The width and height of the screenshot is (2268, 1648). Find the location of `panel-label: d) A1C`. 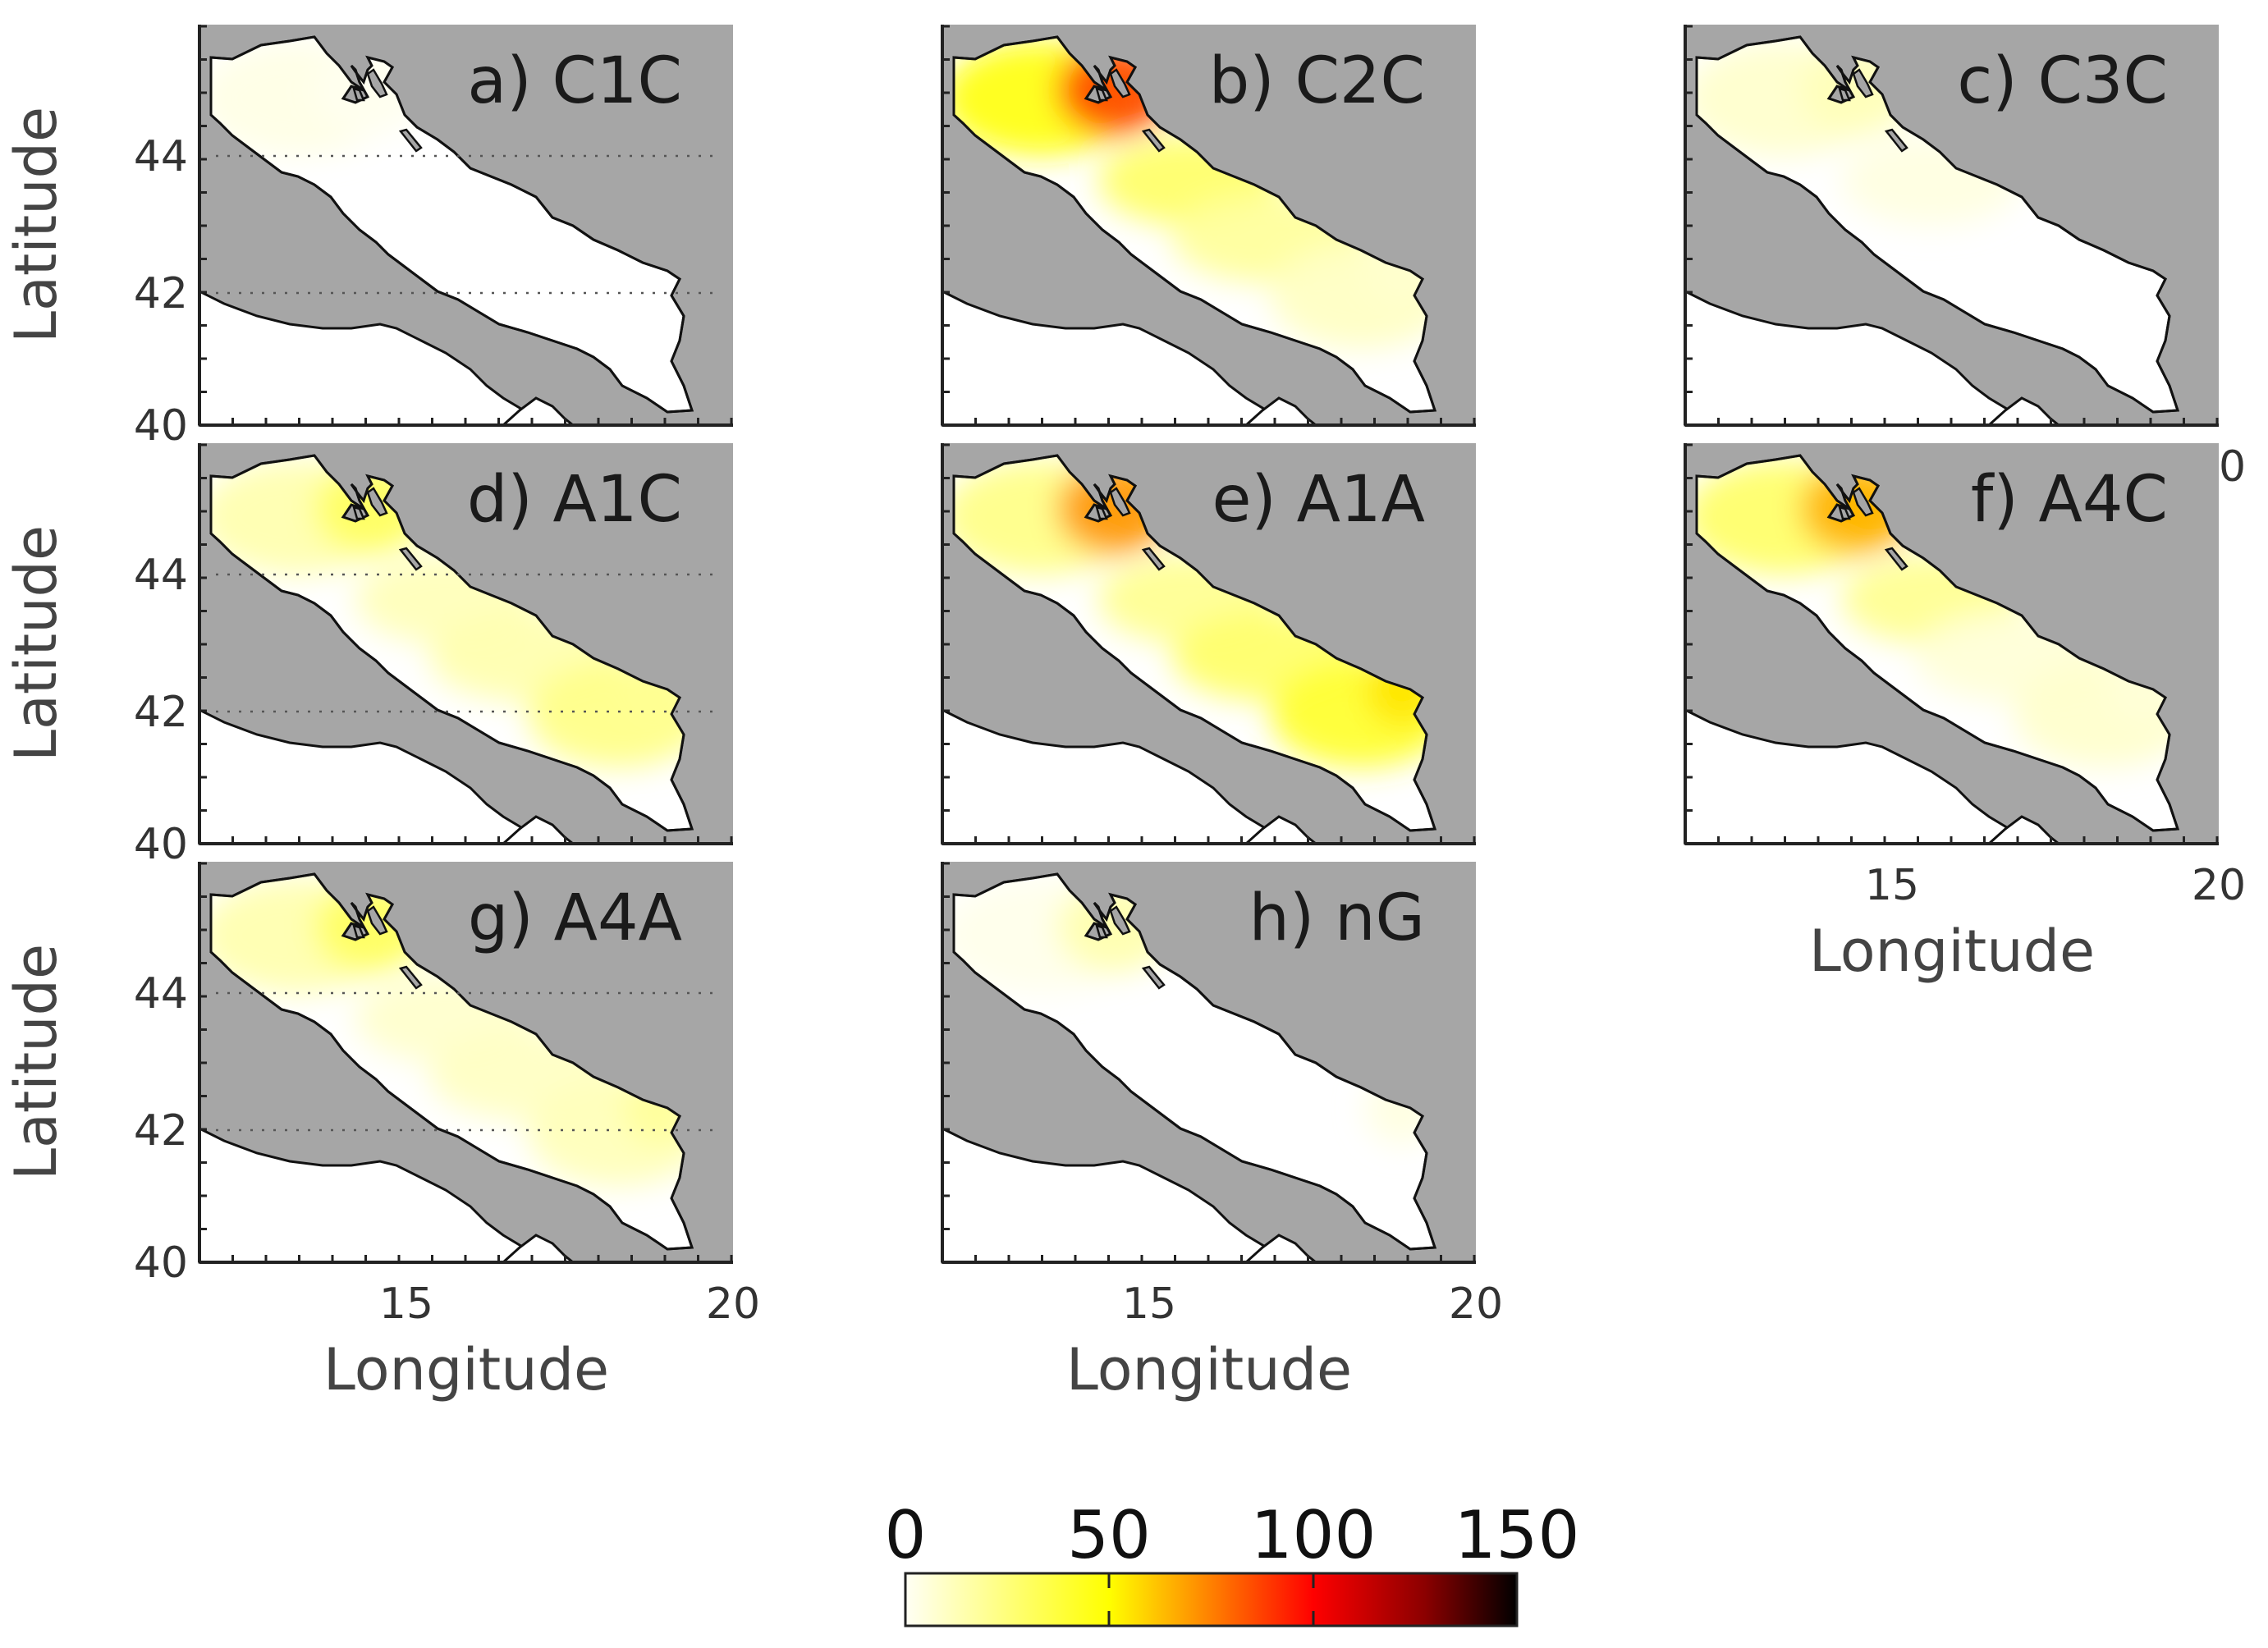

panel-label: d) A1C is located at coordinates (574, 500).